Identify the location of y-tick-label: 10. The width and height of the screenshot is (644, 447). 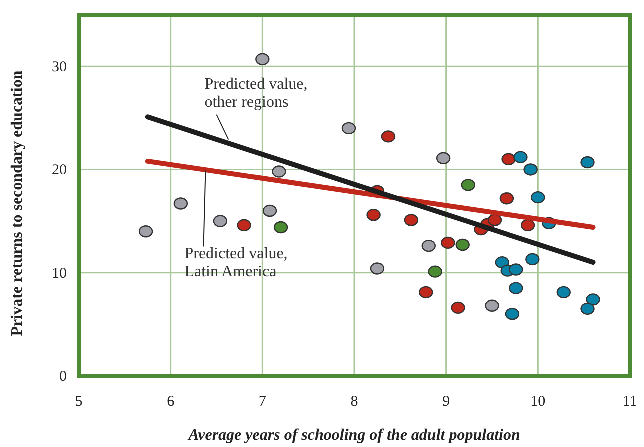
(59, 274).